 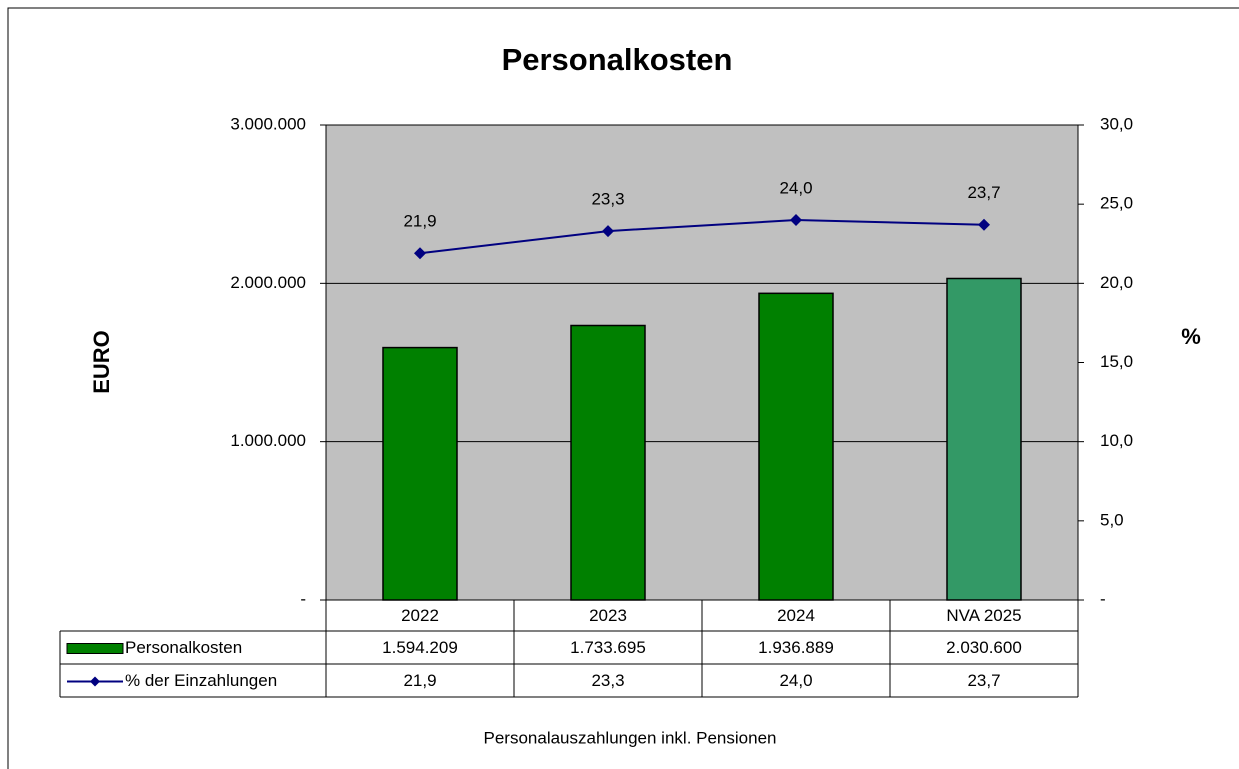 I want to click on y2-tick-label: 30,0, so click(x=1116, y=123).